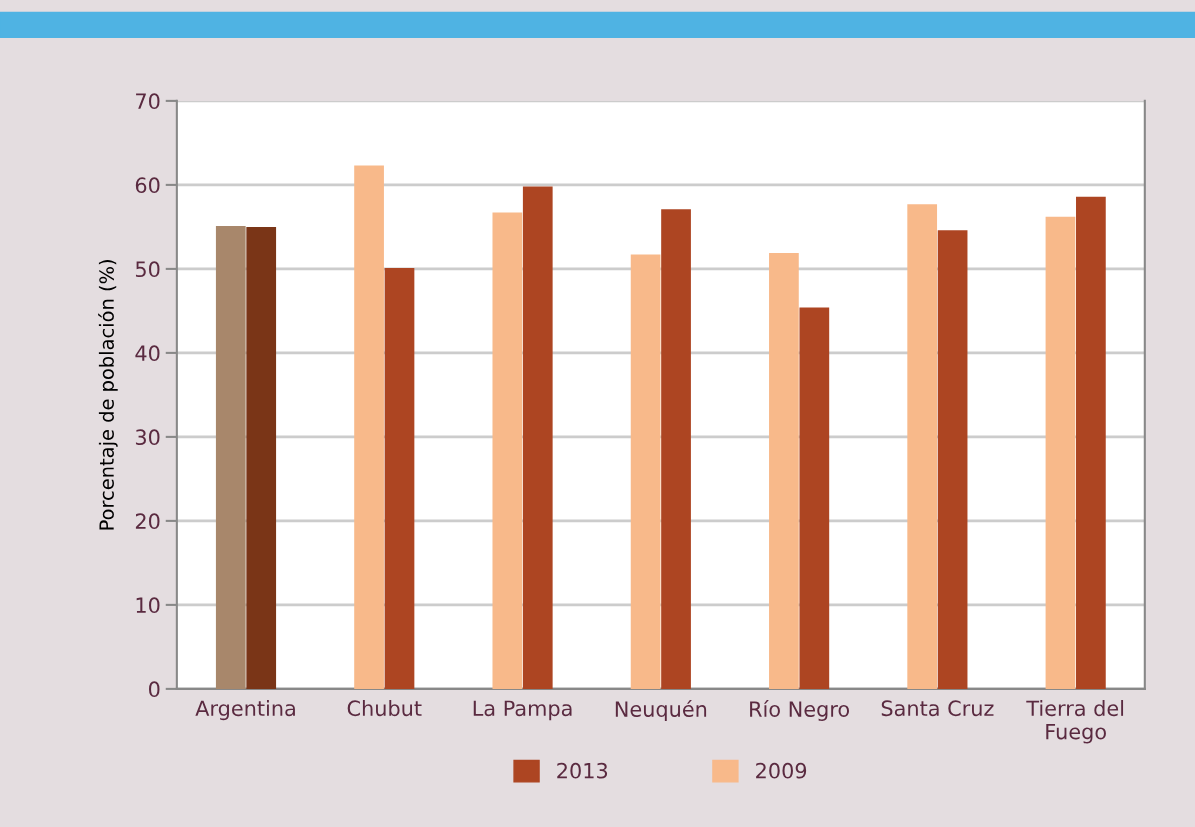 The width and height of the screenshot is (1195, 827). Describe the element at coordinates (148, 605) in the screenshot. I see `y-tick-label: 10` at that location.